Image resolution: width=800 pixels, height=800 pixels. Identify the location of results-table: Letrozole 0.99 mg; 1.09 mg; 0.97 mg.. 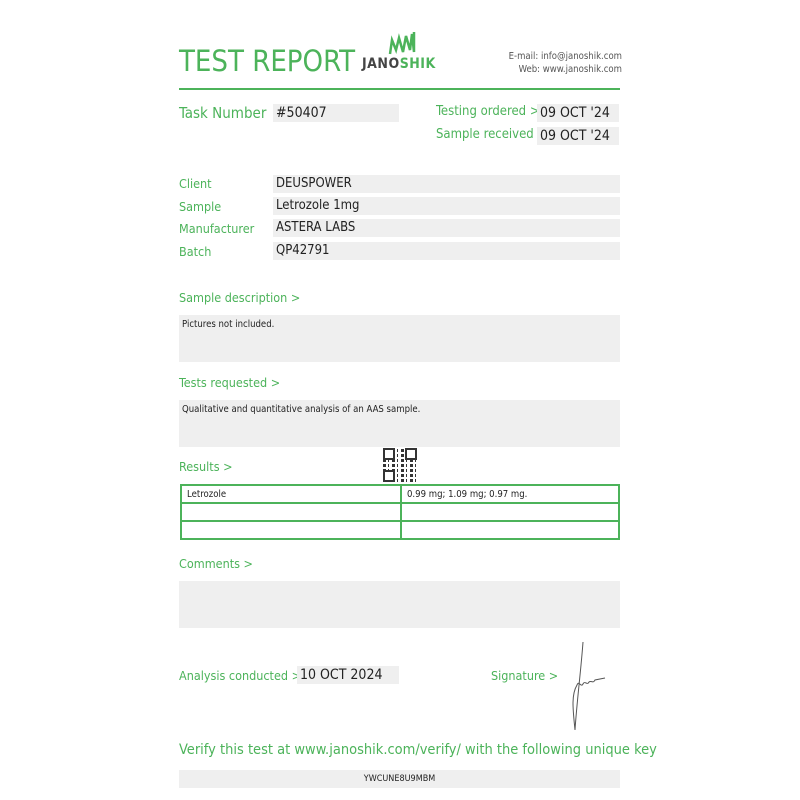
(400, 512).